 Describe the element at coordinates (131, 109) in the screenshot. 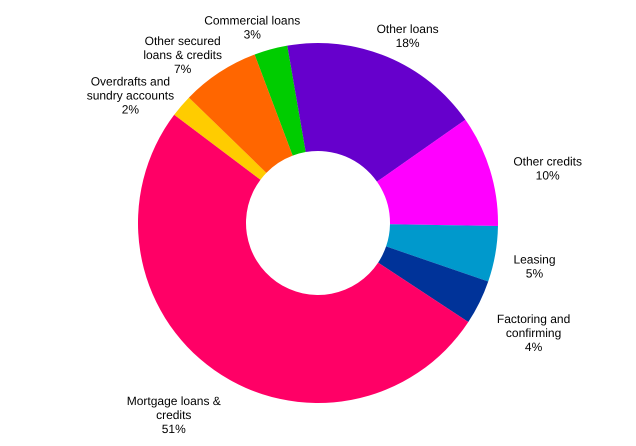

I see `data-label: 2%` at that location.